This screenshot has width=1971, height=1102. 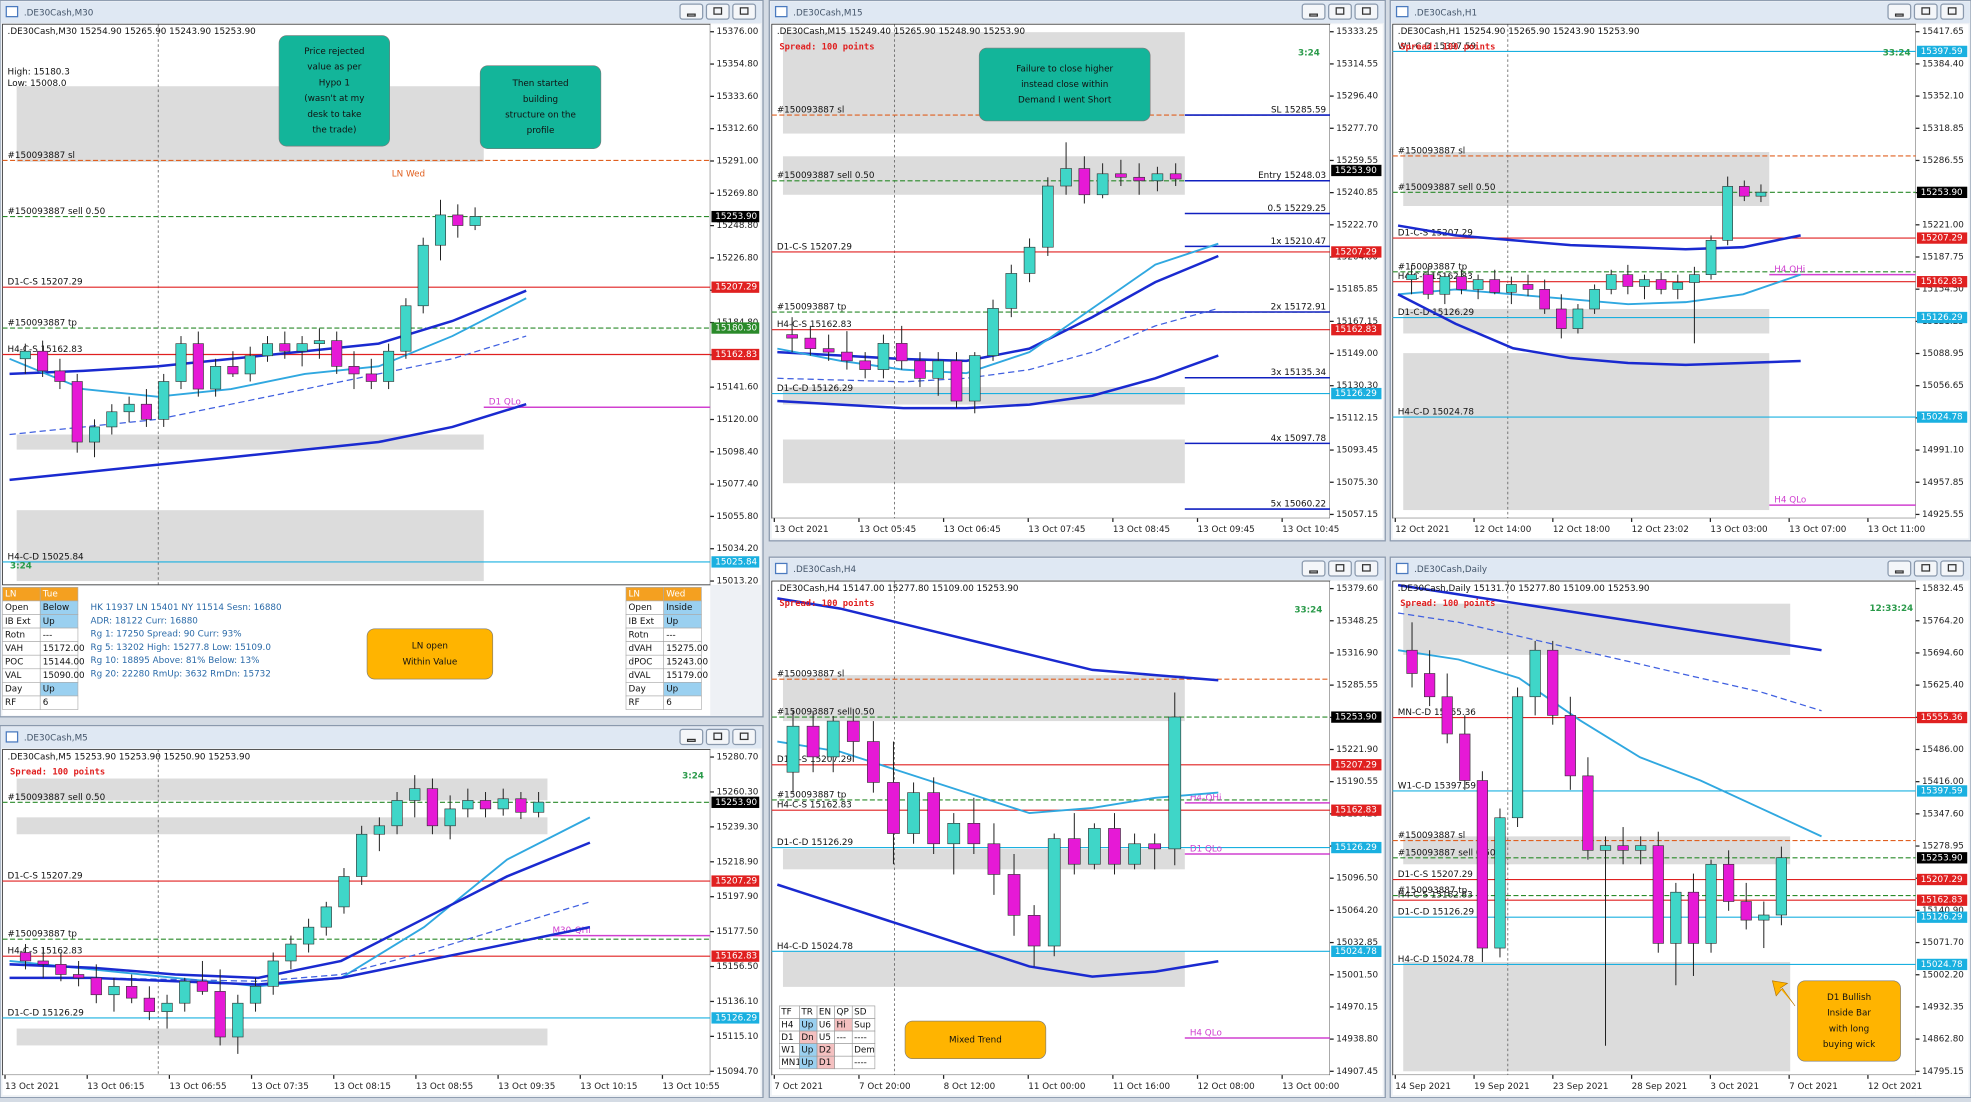 What do you see at coordinates (540, 116) in the screenshot?
I see `annotation-text: structure on the` at bounding box center [540, 116].